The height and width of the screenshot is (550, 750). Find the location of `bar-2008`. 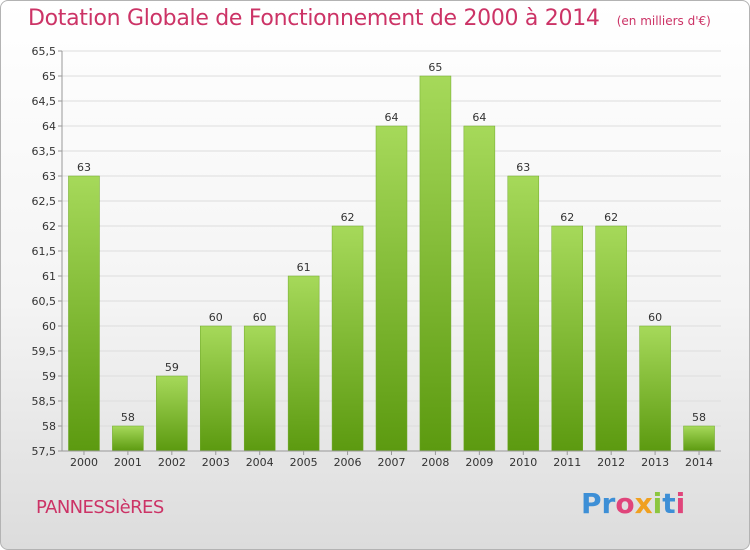

bar-2008 is located at coordinates (435, 263).